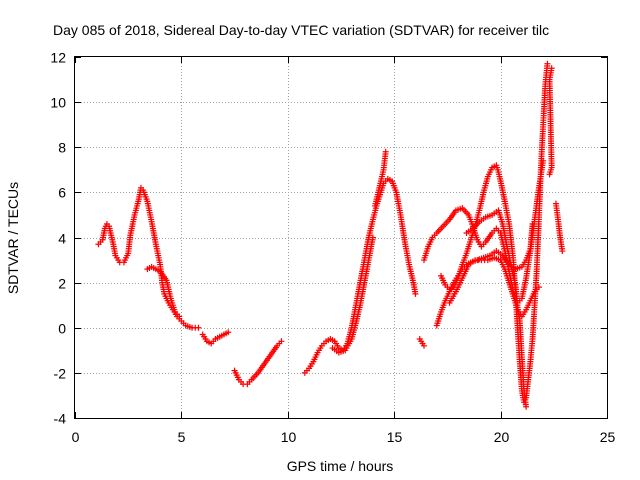 The width and height of the screenshot is (640, 480). I want to click on y-tick-label: -2, so click(60, 374).